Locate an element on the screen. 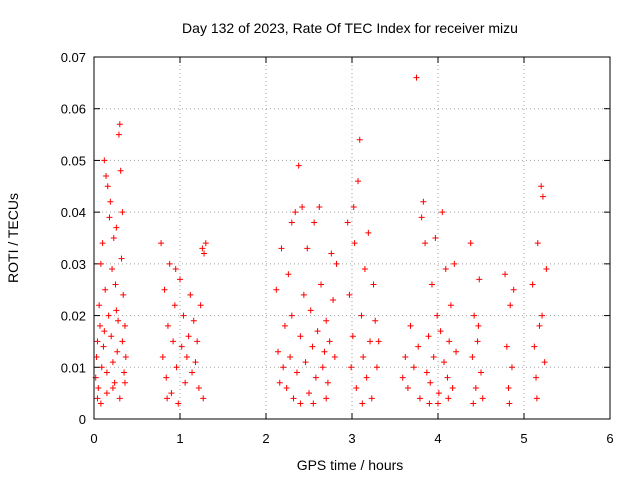 This screenshot has width=640, height=480. y-tick-label: 0 is located at coordinates (82, 419).